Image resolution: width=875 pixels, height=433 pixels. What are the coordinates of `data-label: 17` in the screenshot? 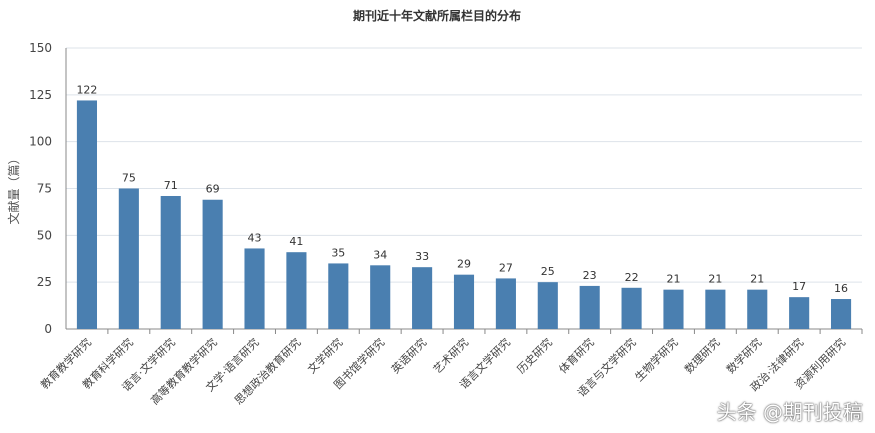 It's located at (799, 286).